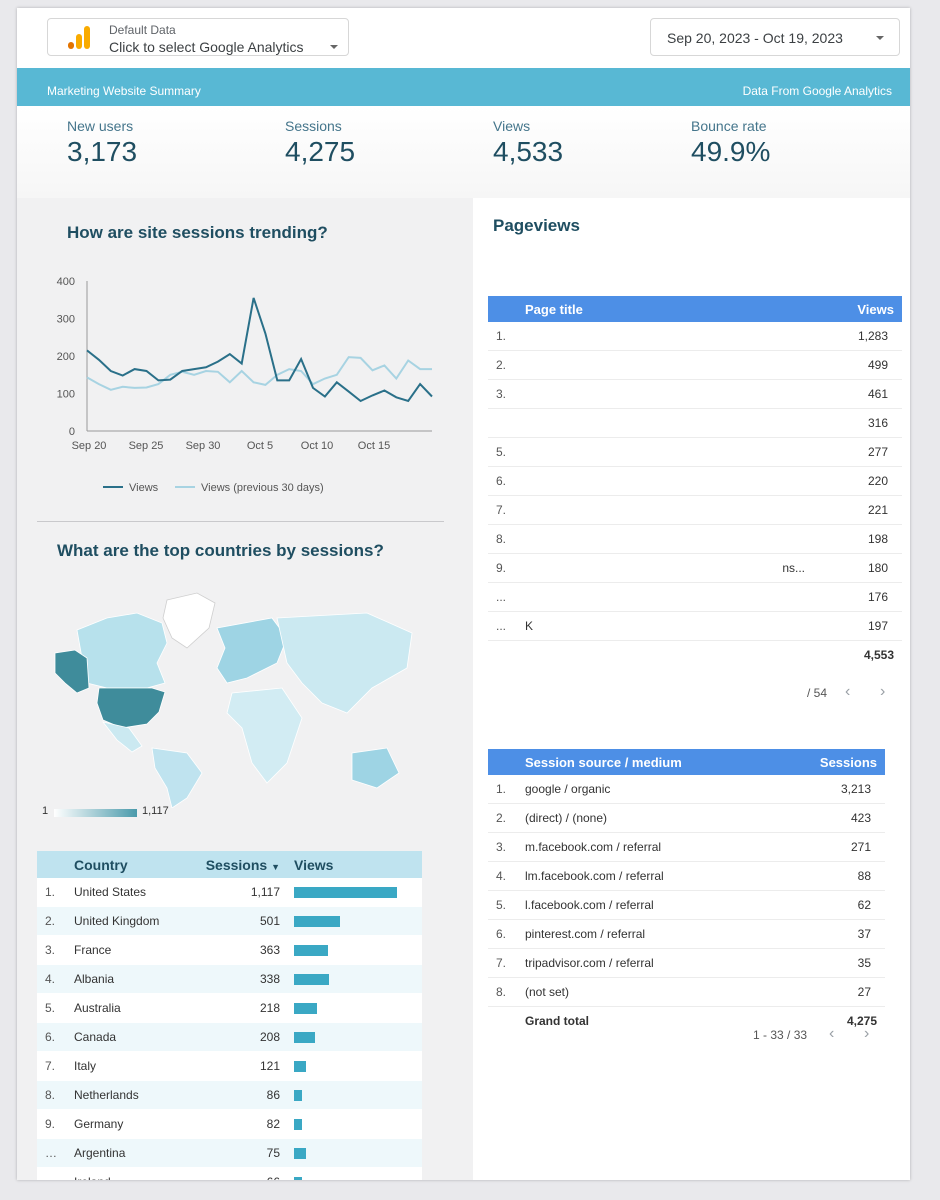 This screenshot has height=1200, width=940. What do you see at coordinates (512, 126) in the screenshot?
I see `kpi-label: Views` at bounding box center [512, 126].